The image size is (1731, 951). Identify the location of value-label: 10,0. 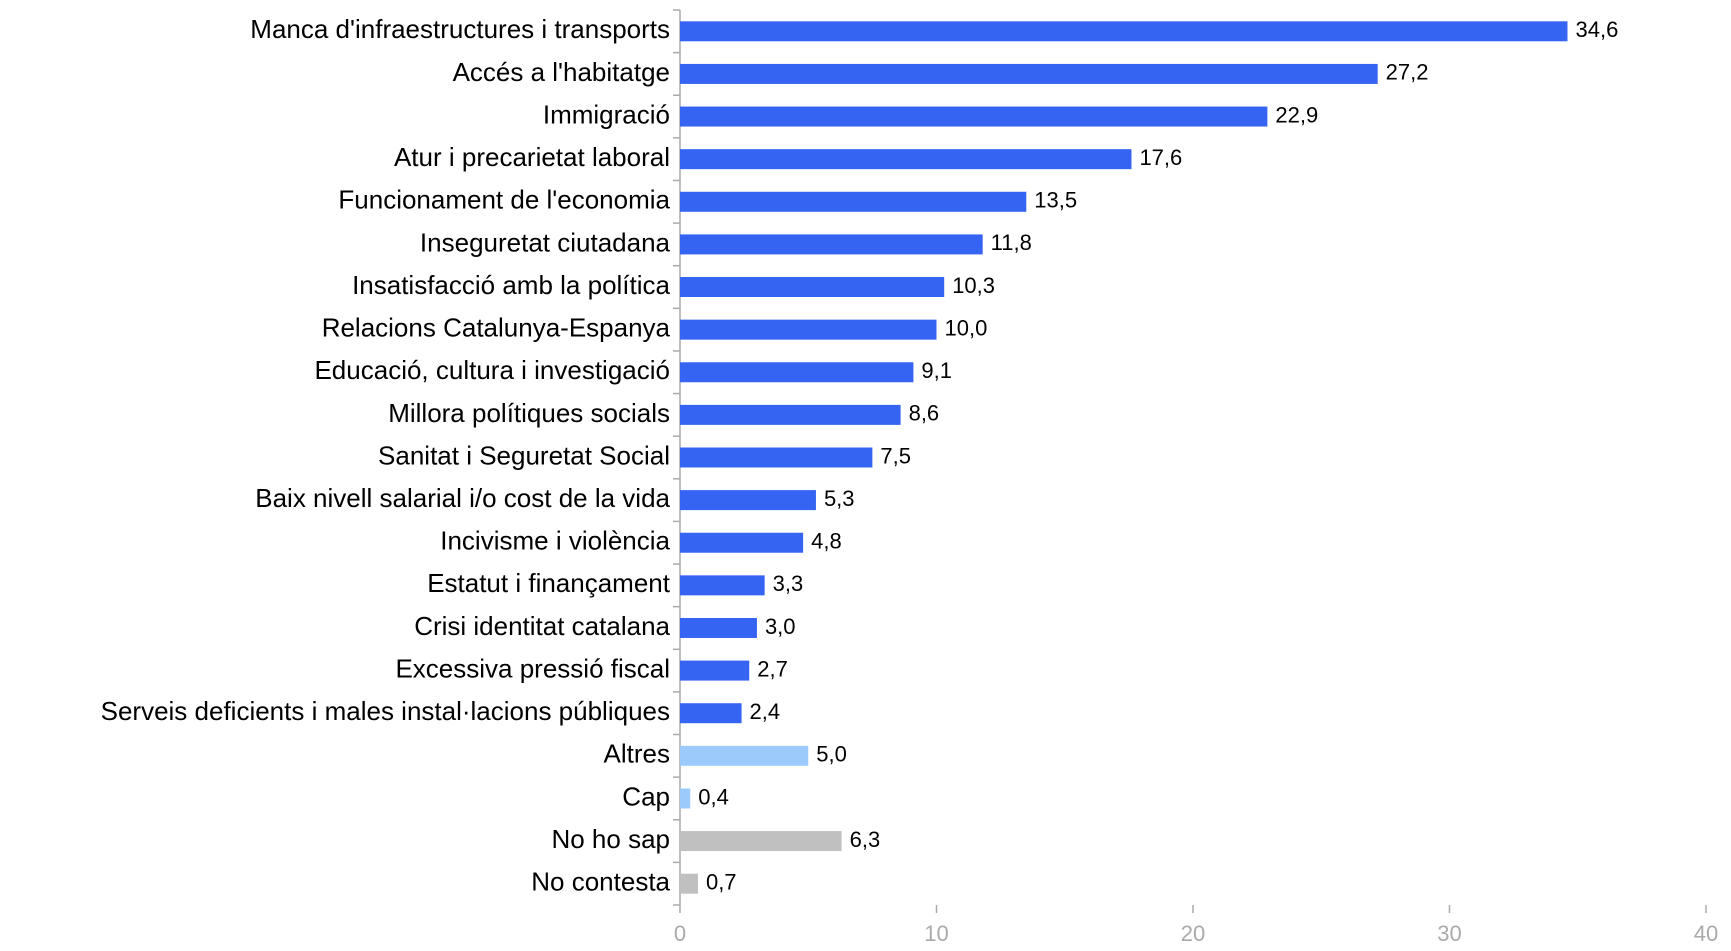
(966, 327).